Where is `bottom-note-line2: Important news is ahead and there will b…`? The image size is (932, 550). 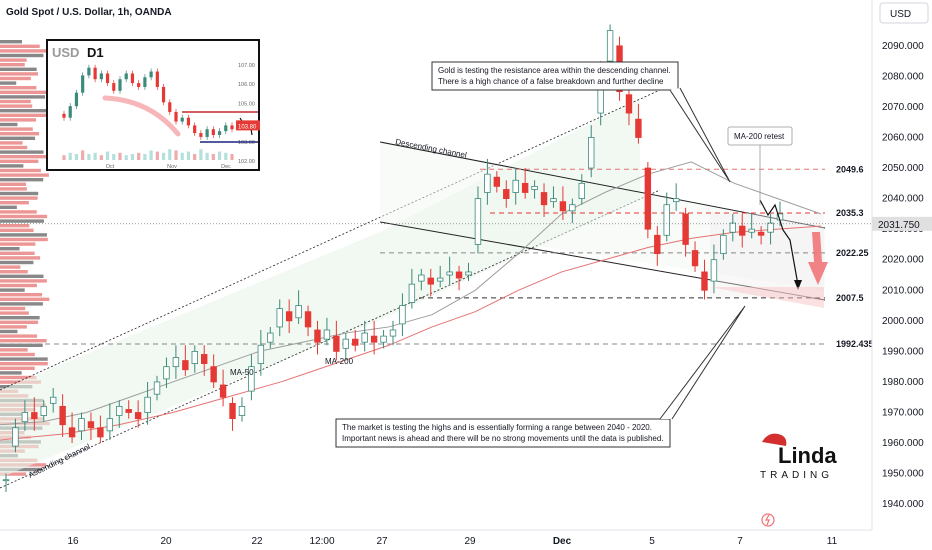 bottom-note-line2: Important news is ahead and there will b… is located at coordinates (503, 438).